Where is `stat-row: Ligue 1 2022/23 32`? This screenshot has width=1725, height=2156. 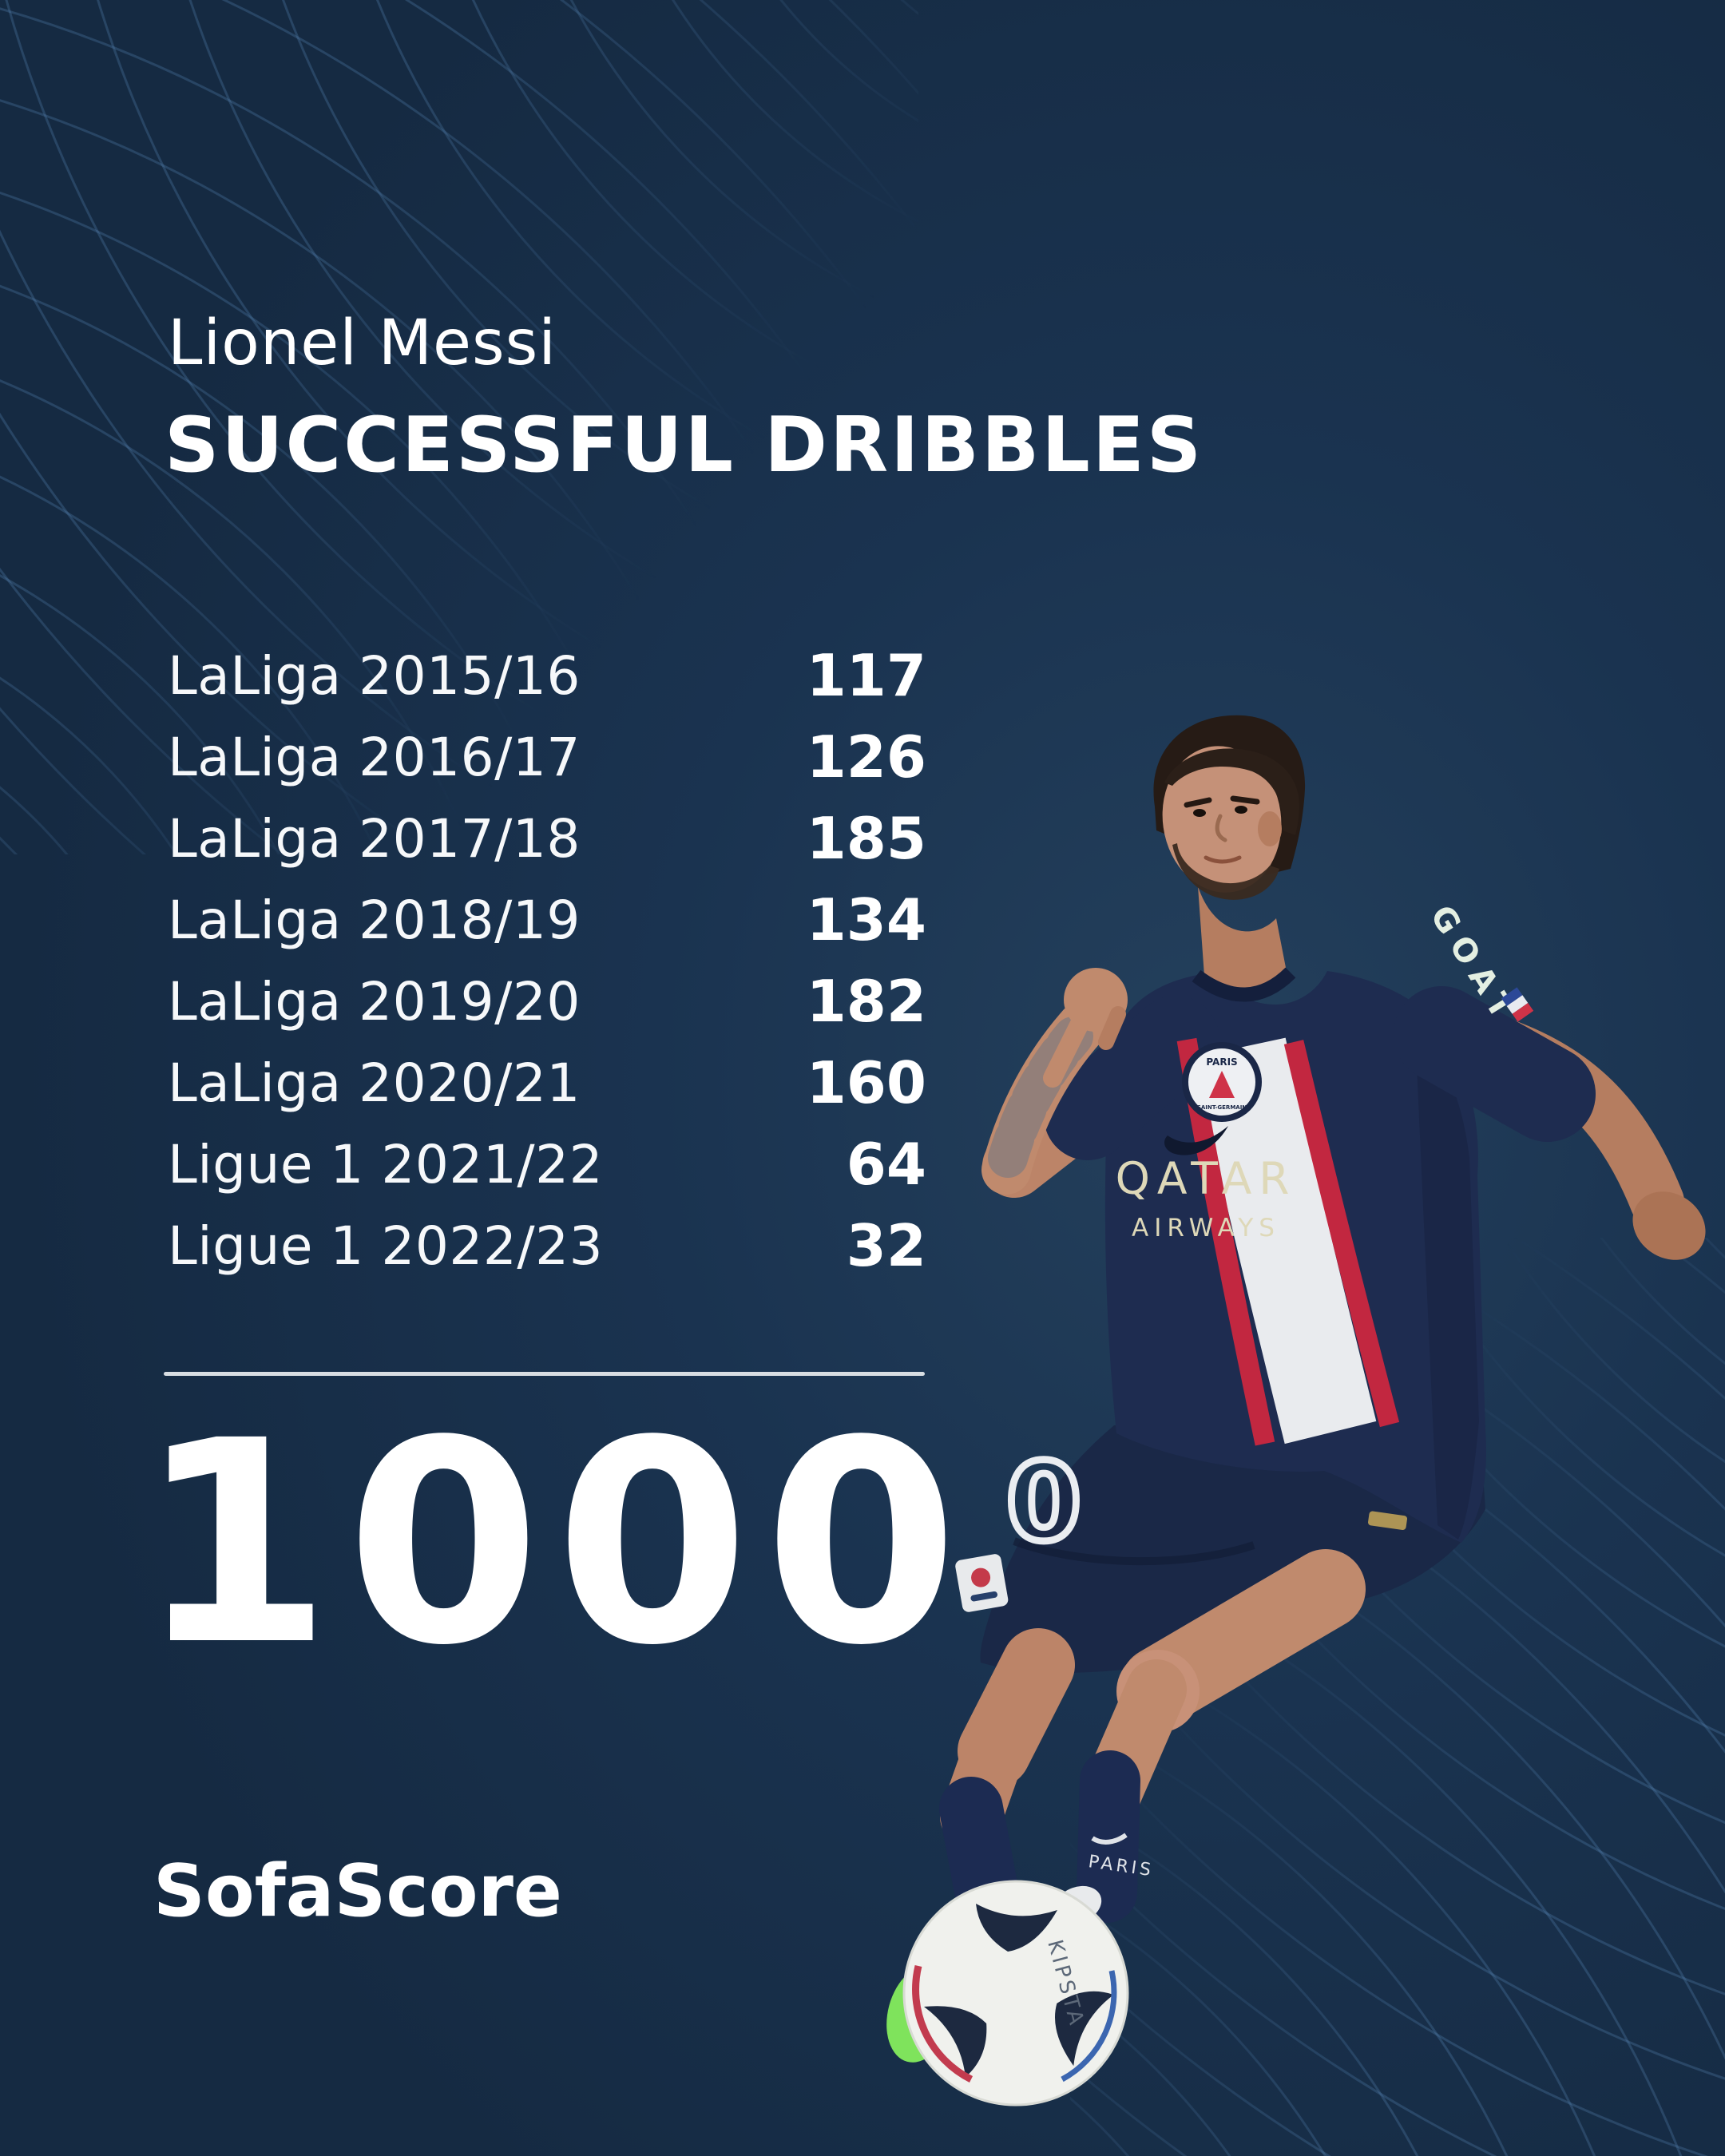
stat-row: Ligue 1 2022/23 32 is located at coordinates (547, 1245).